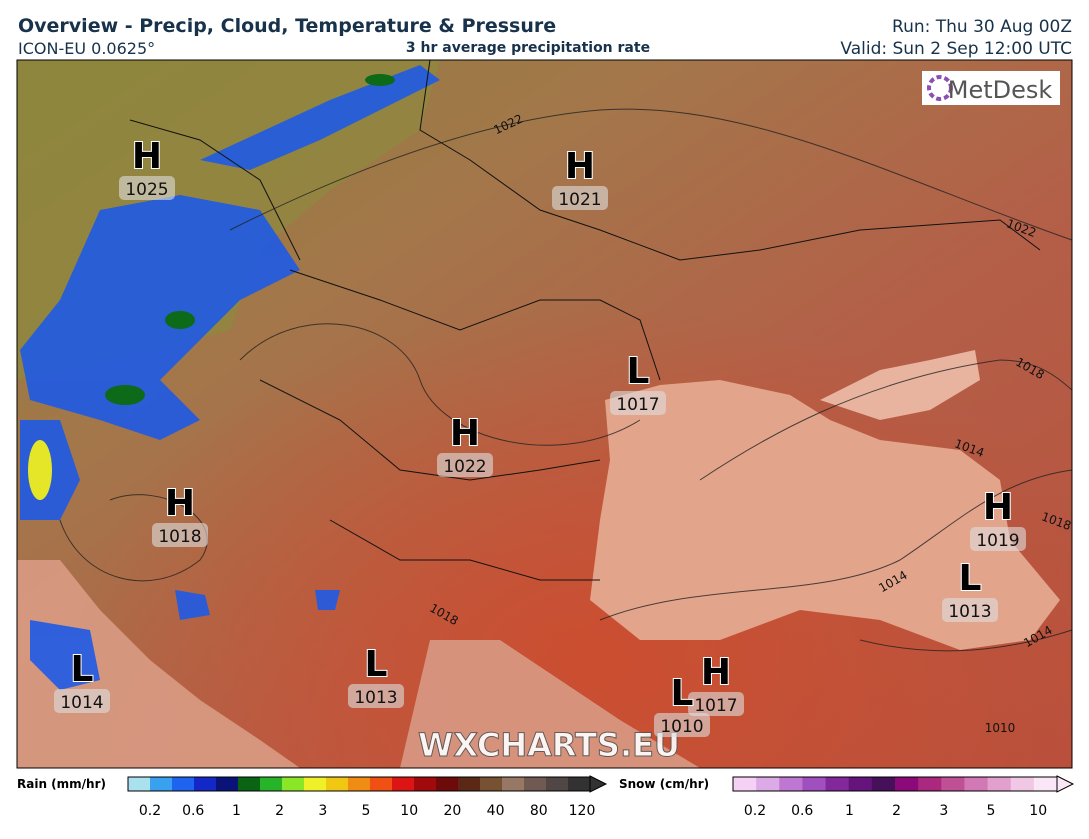  I want to click on center-value: 1021, so click(579, 200).